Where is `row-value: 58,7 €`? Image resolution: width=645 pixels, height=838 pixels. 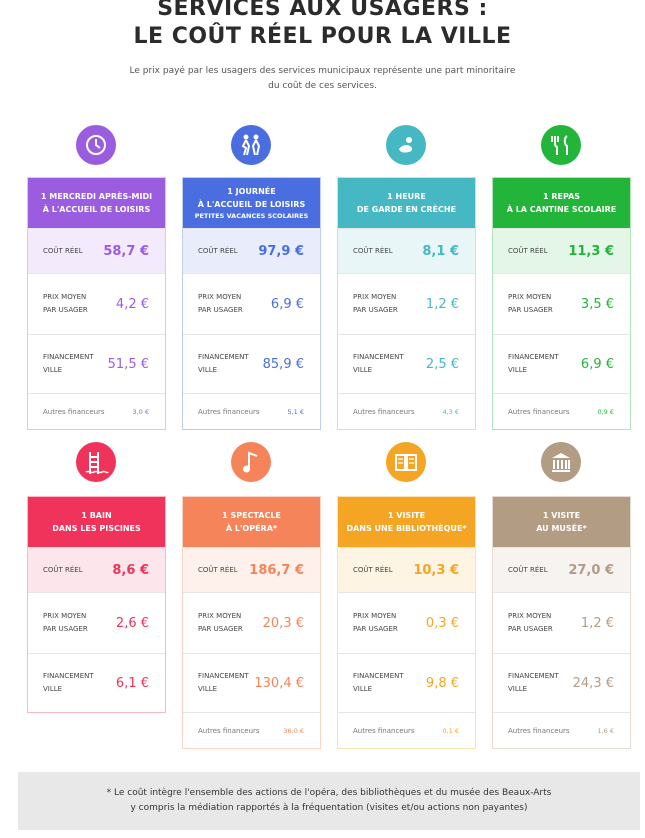
row-value: 58,7 € is located at coordinates (126, 251).